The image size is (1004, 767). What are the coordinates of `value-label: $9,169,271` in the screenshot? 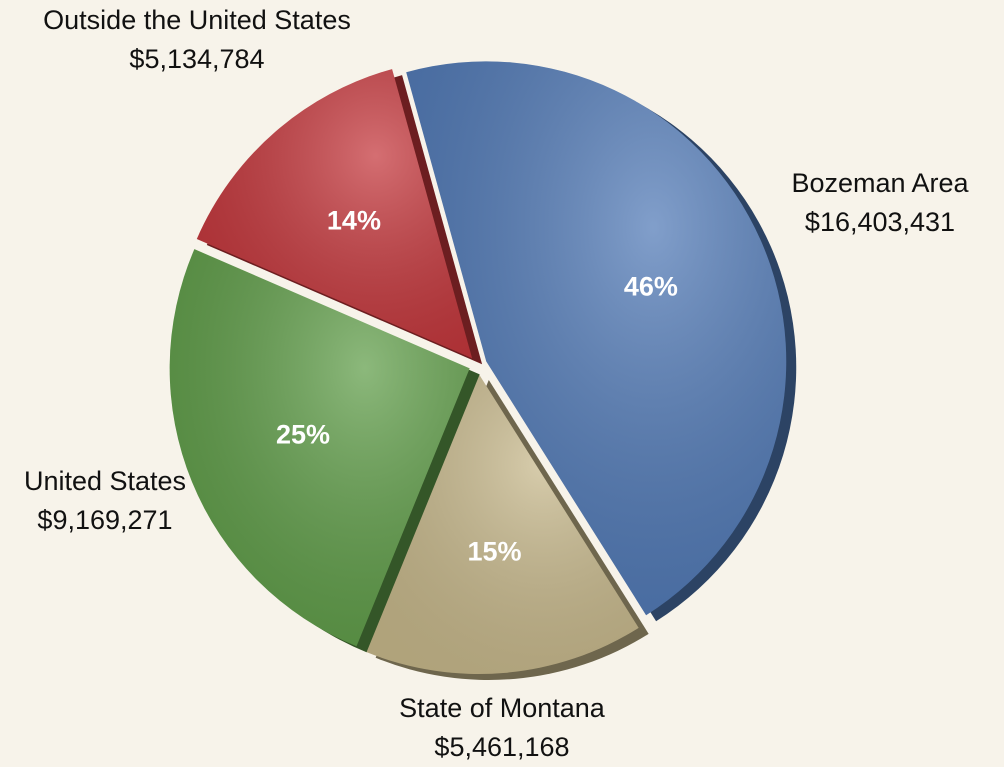 It's located at (104, 520).